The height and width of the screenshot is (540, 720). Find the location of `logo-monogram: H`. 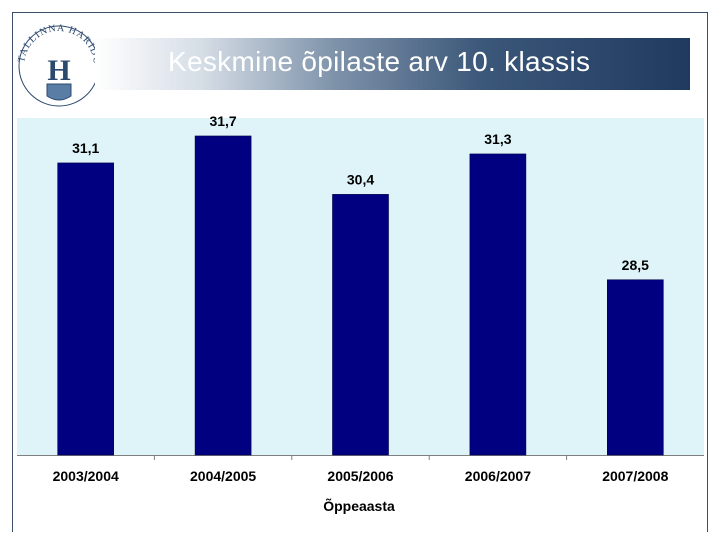

logo-monogram: H is located at coordinates (58, 70).